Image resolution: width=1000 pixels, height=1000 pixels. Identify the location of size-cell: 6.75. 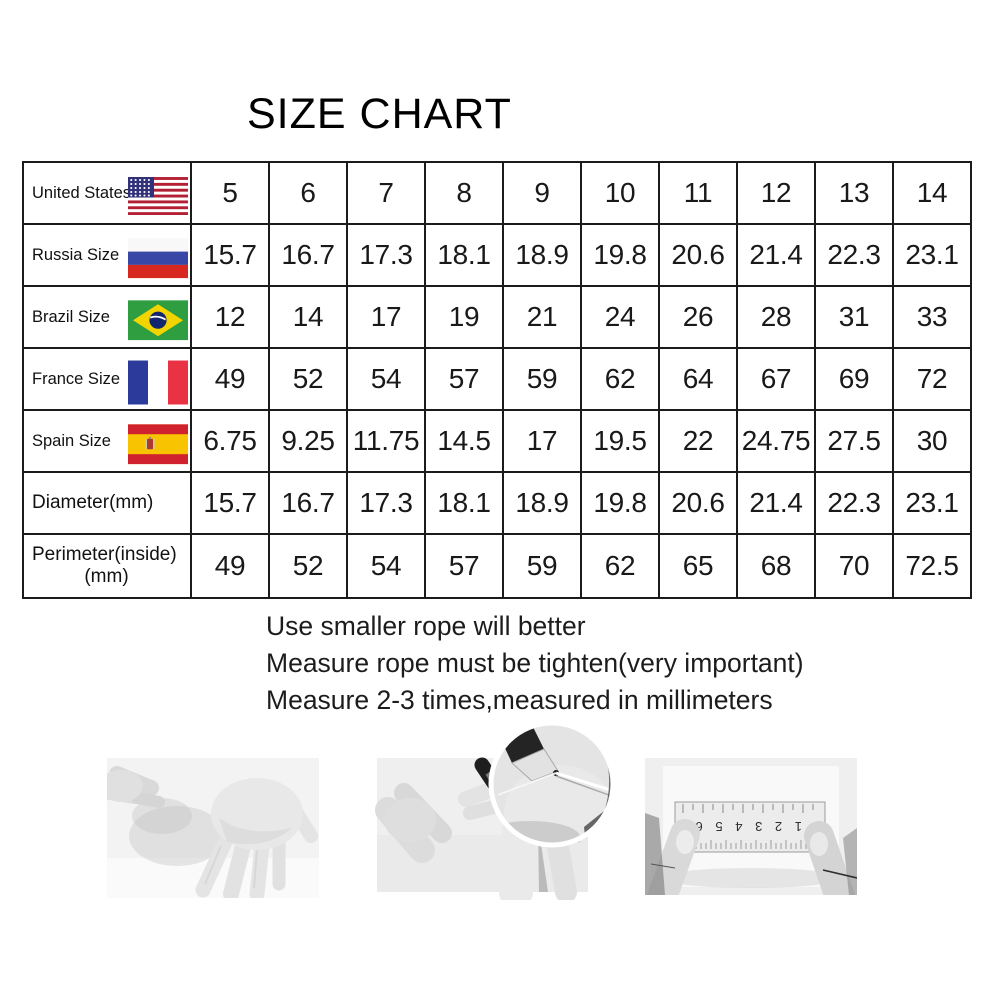
(230, 441).